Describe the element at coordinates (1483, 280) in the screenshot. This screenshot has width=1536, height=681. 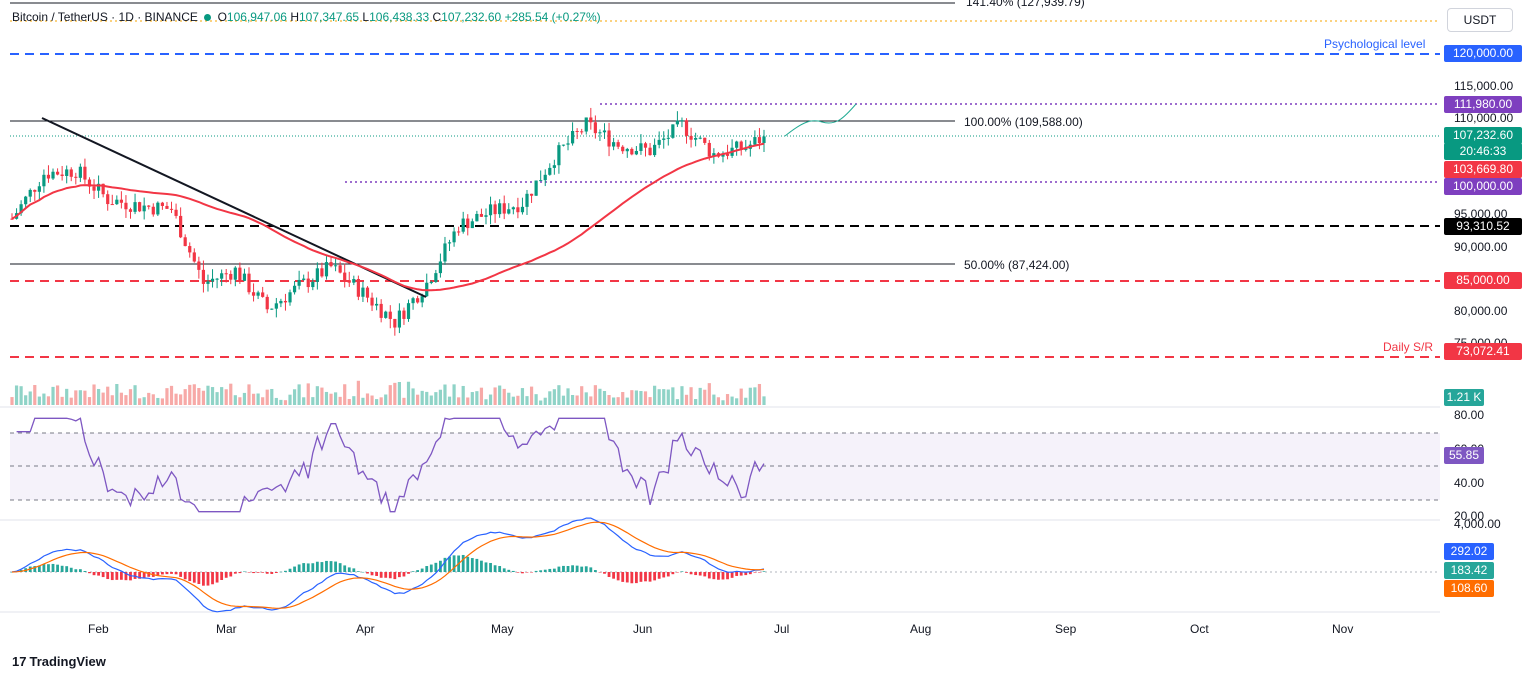
I see `price-tag-85000: 85,000.00` at that location.